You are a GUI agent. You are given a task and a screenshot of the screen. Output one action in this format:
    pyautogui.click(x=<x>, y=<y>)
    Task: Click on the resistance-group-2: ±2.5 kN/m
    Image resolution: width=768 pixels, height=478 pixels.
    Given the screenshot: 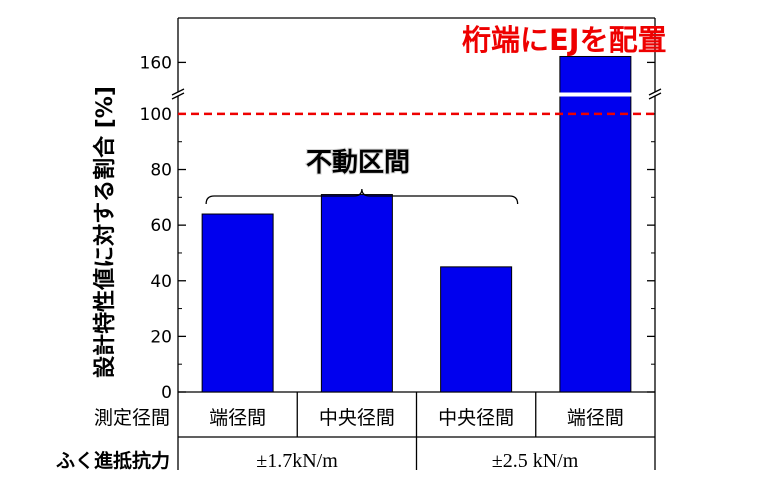 What is the action you would take?
    pyautogui.click(x=535, y=461)
    